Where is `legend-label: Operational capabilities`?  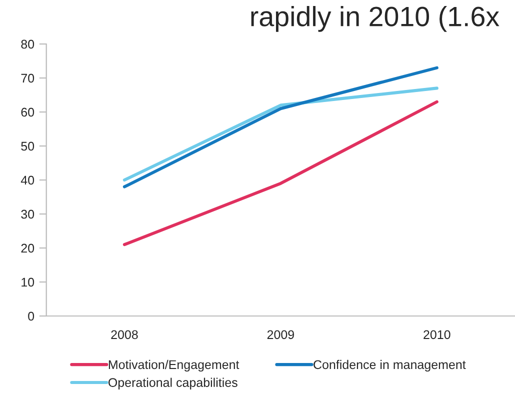
legend-label: Operational capabilities is located at coordinates (173, 384).